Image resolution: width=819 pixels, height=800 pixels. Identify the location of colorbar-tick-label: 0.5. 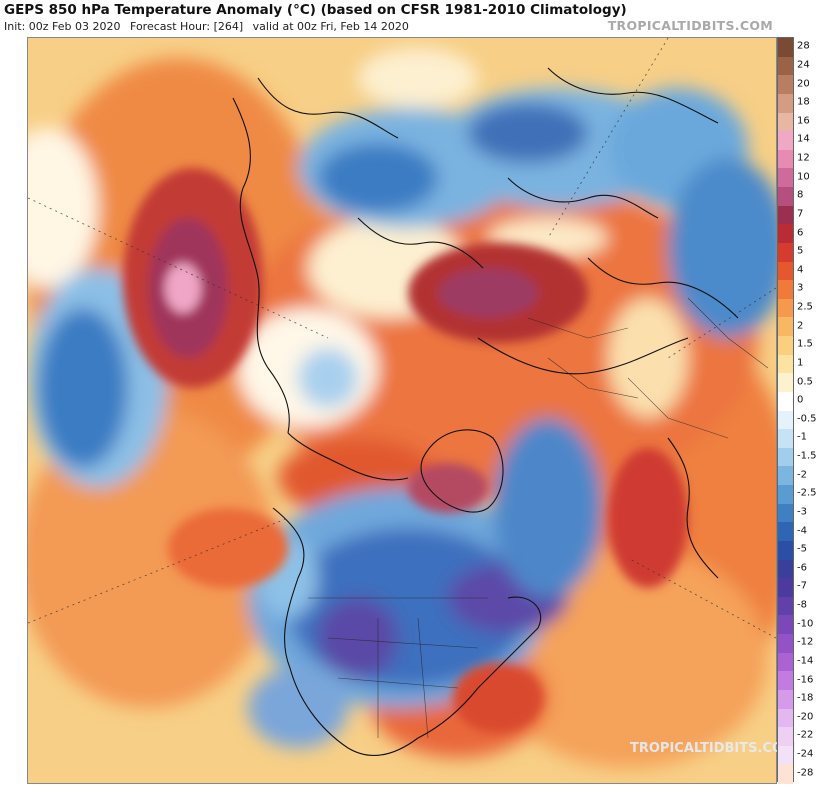
(805, 382).